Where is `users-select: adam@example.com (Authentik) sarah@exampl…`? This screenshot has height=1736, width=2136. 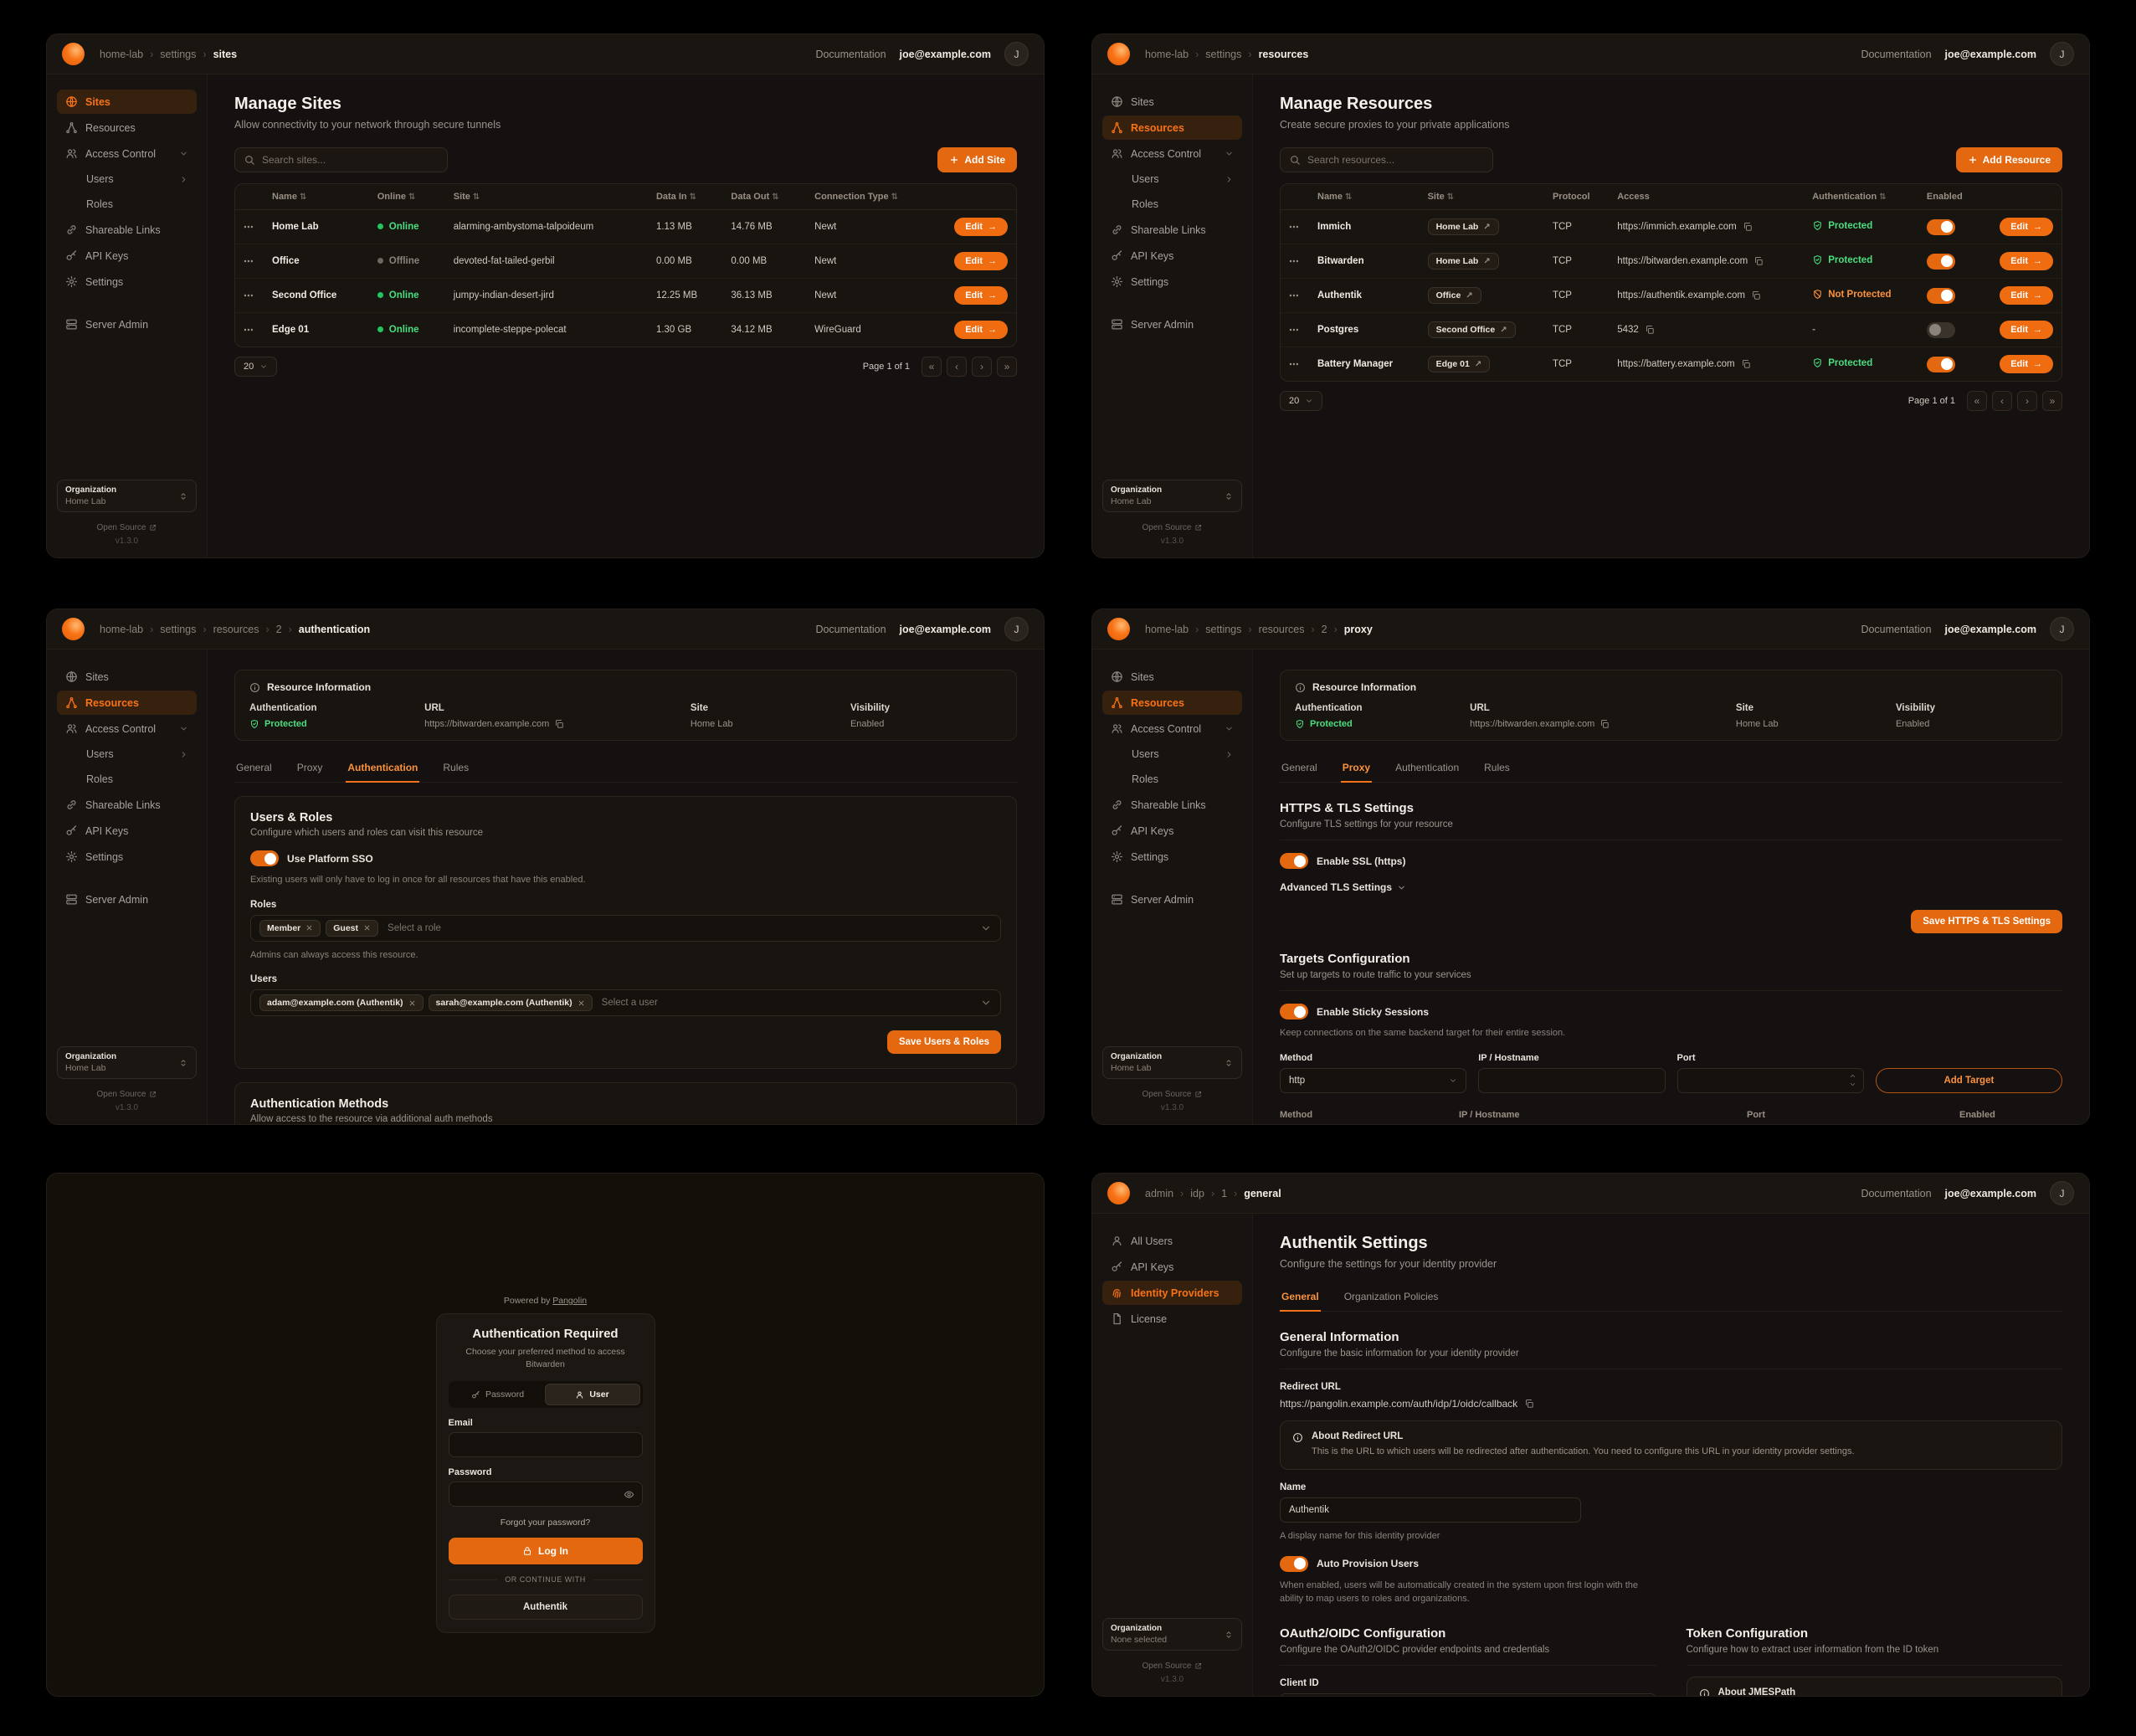 users-select: adam@example.com (Authentik) sarah@exampl… is located at coordinates (625, 1002).